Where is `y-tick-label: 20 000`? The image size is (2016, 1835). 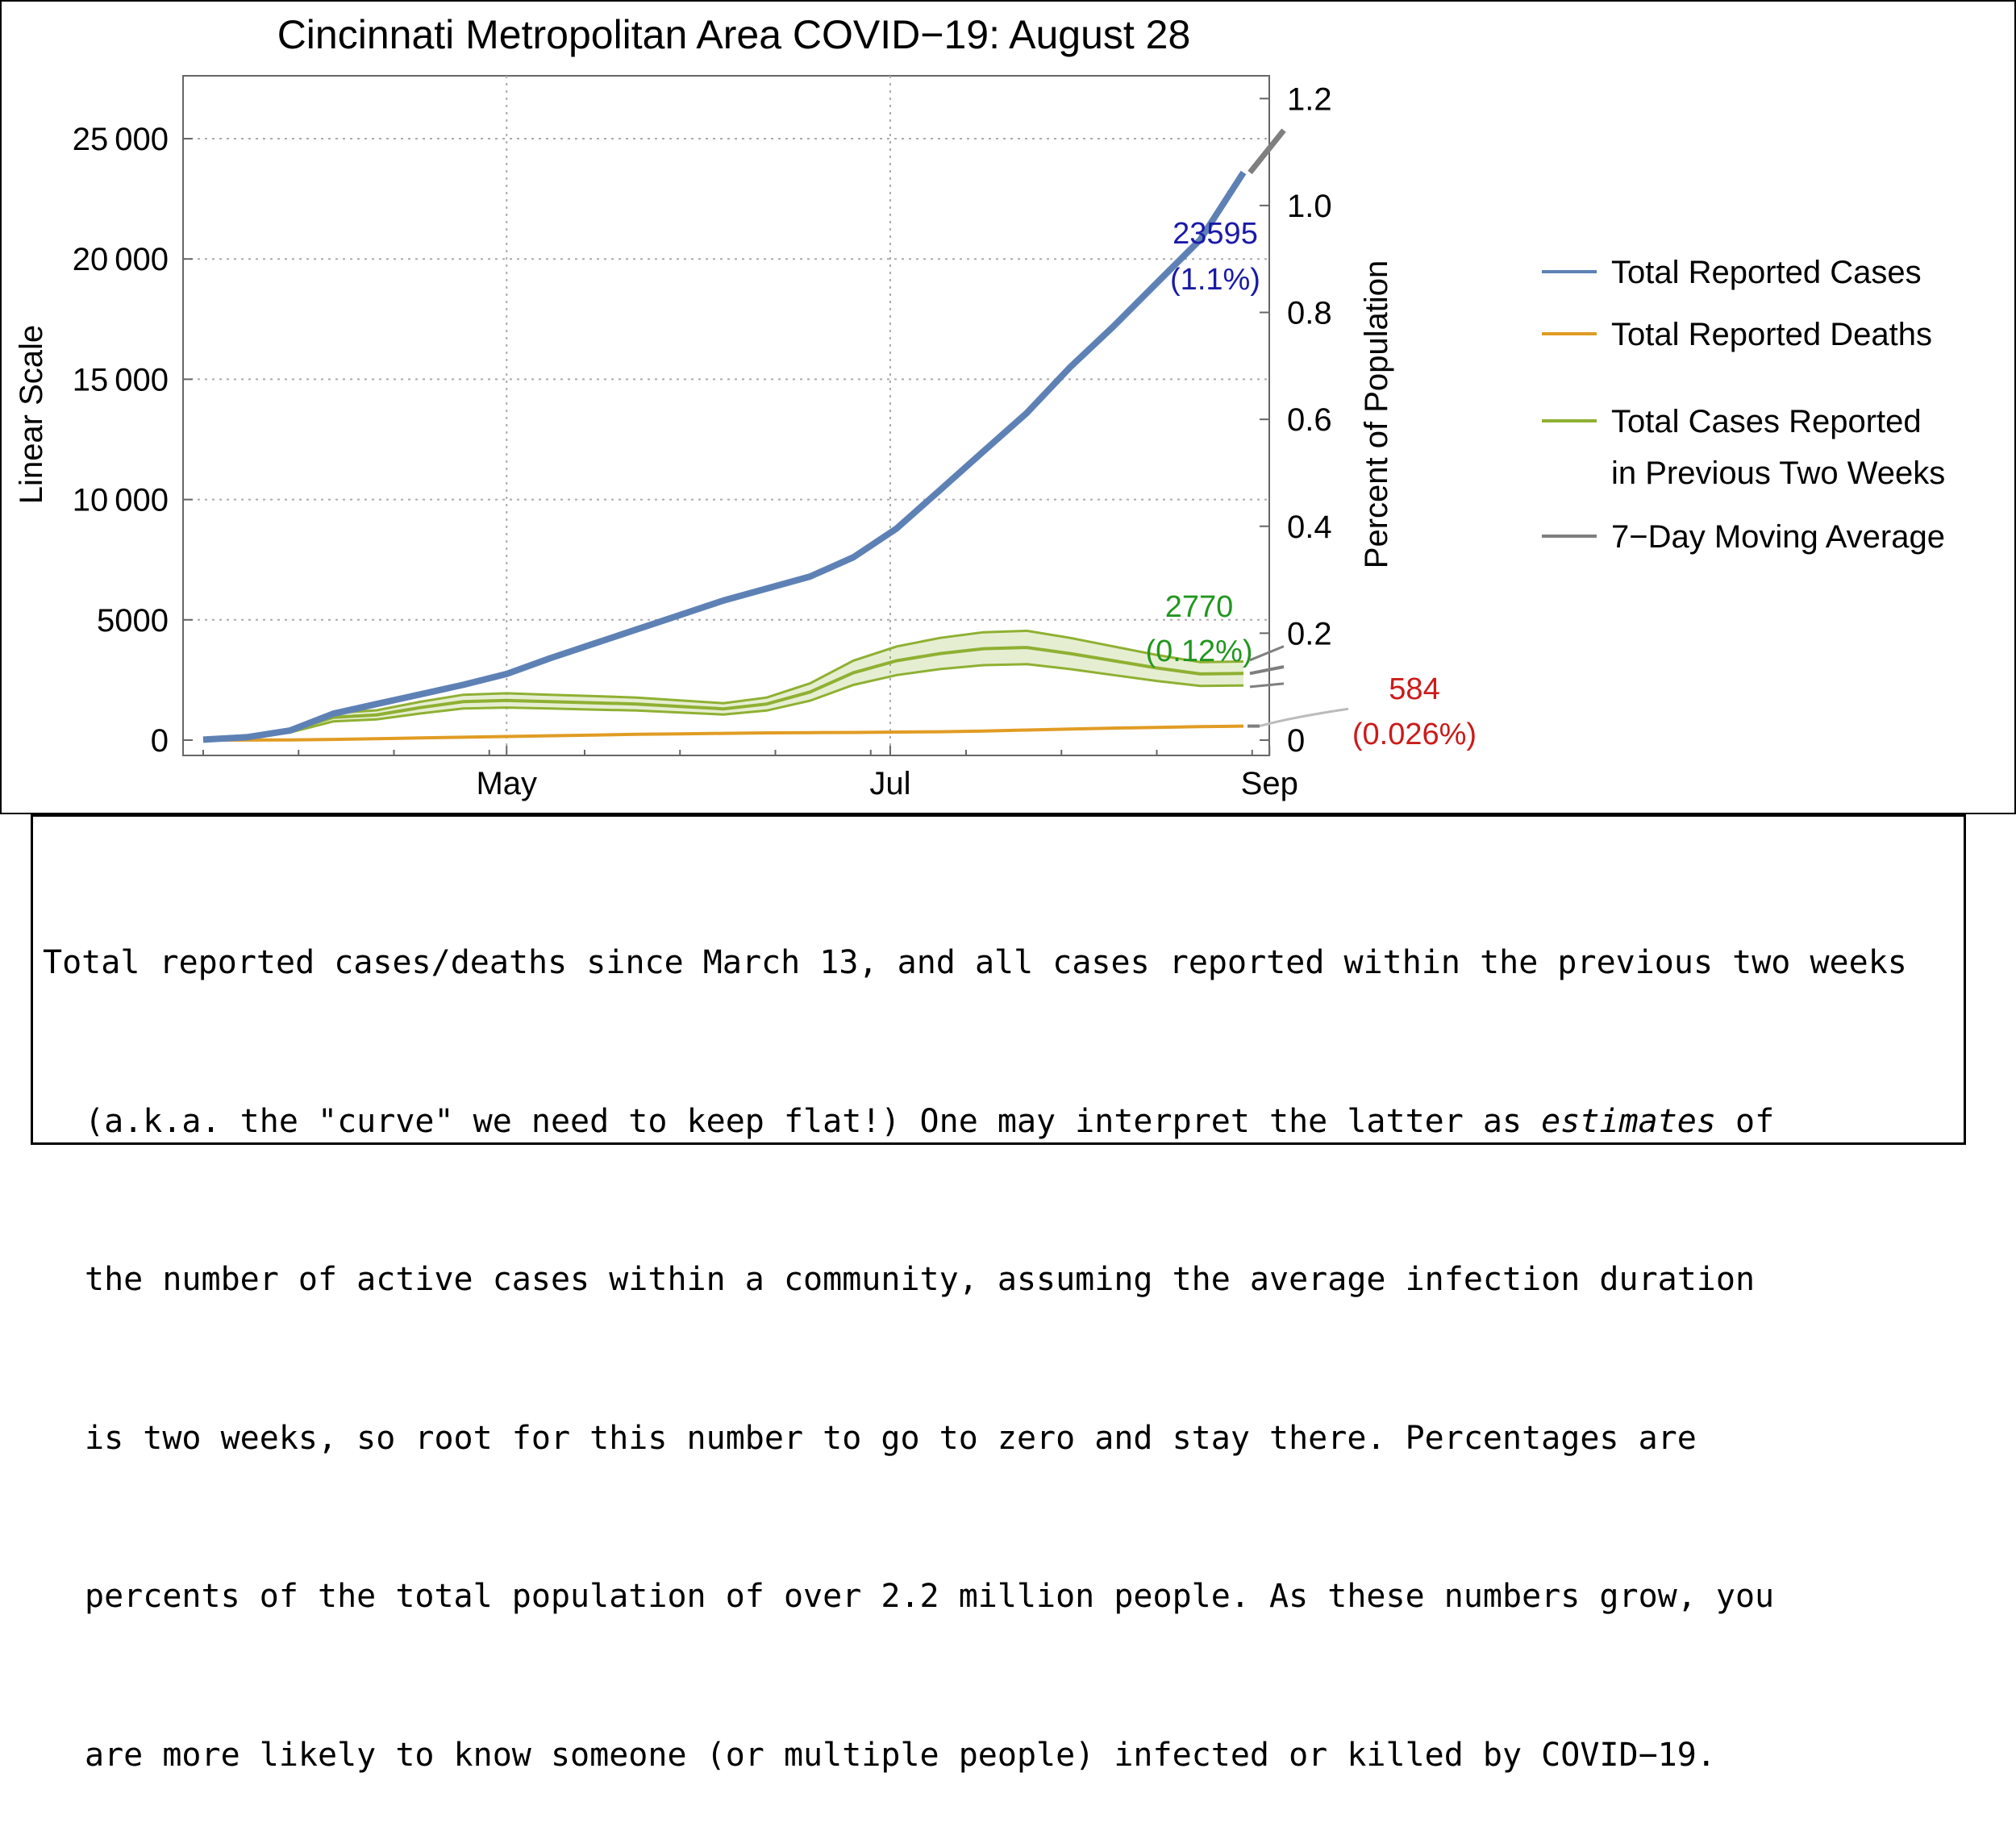 y-tick-label: 20 000 is located at coordinates (121, 259).